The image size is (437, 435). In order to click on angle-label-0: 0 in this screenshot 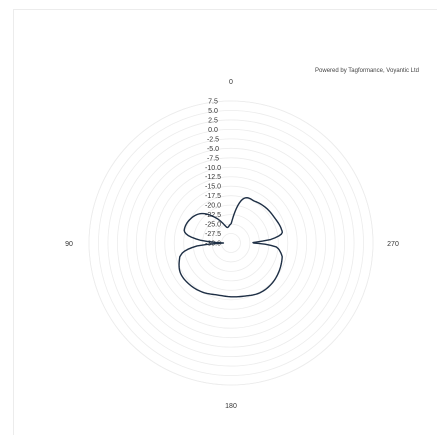, I will do `click(231, 82)`.